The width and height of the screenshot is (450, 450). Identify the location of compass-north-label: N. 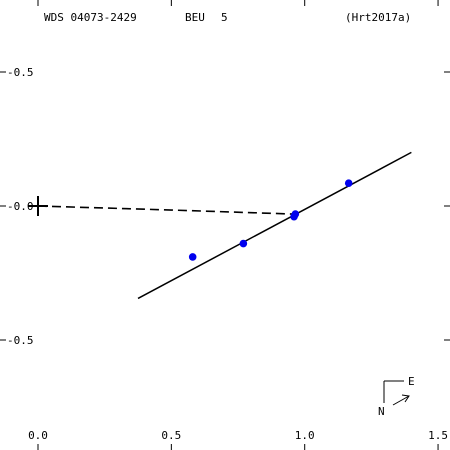
(381, 411).